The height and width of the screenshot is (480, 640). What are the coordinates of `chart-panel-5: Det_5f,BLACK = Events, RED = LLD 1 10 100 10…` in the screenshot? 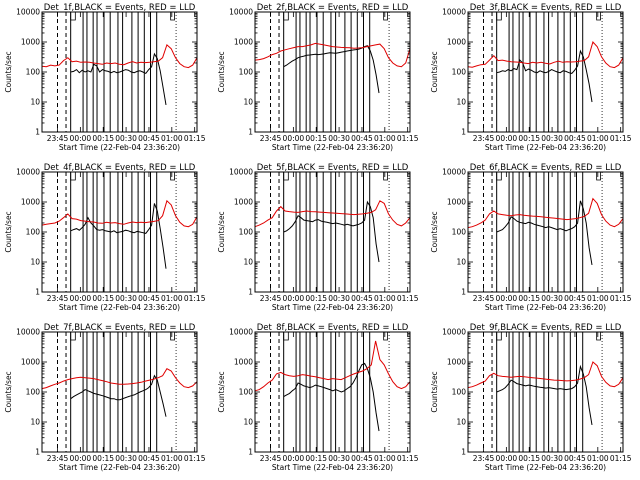 It's located at (318, 237).